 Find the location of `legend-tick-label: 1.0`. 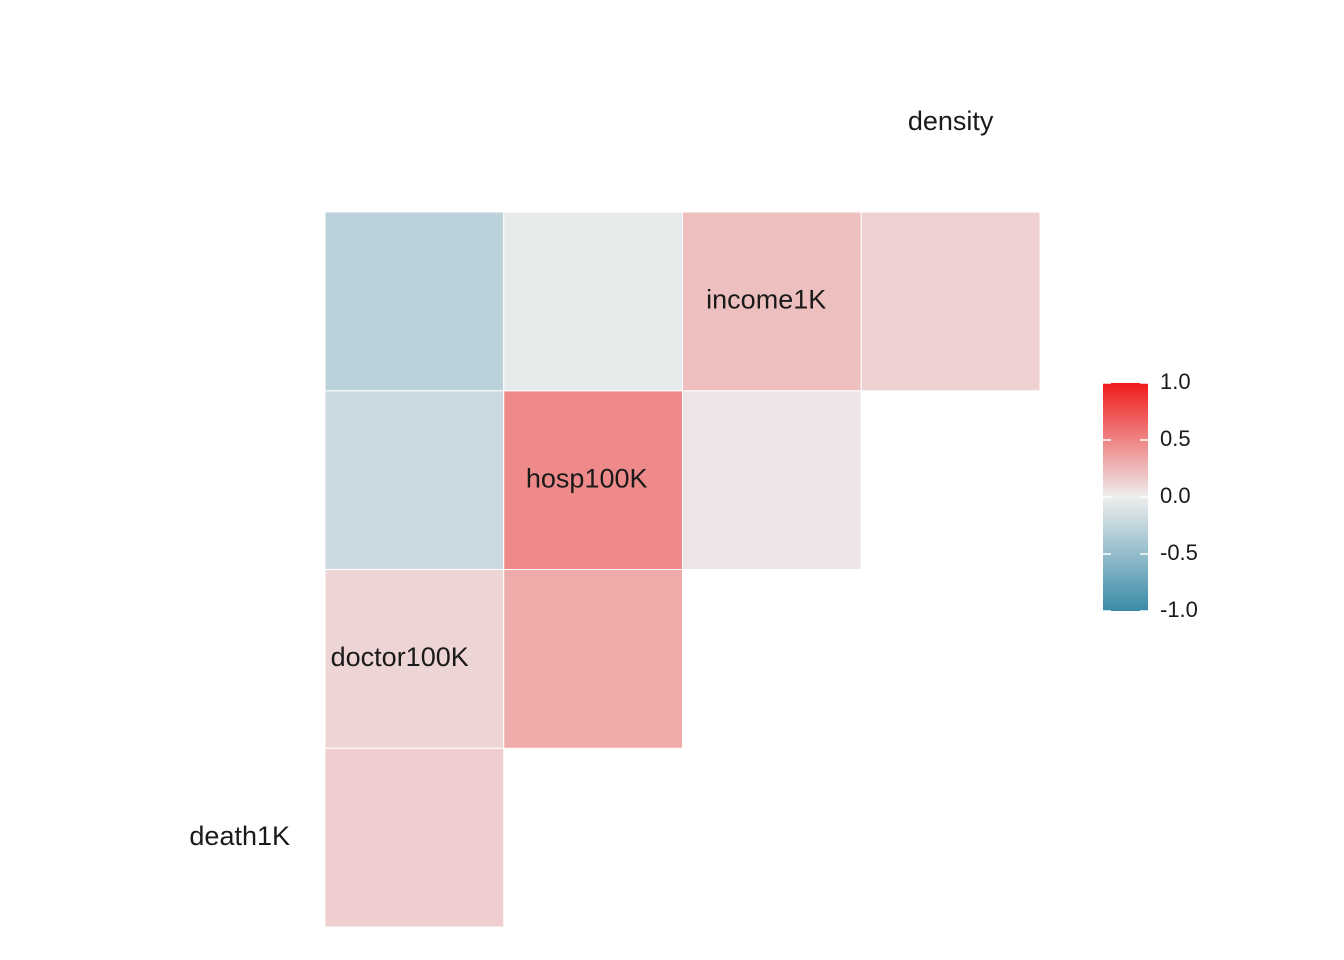

legend-tick-label: 1.0 is located at coordinates (1175, 381).